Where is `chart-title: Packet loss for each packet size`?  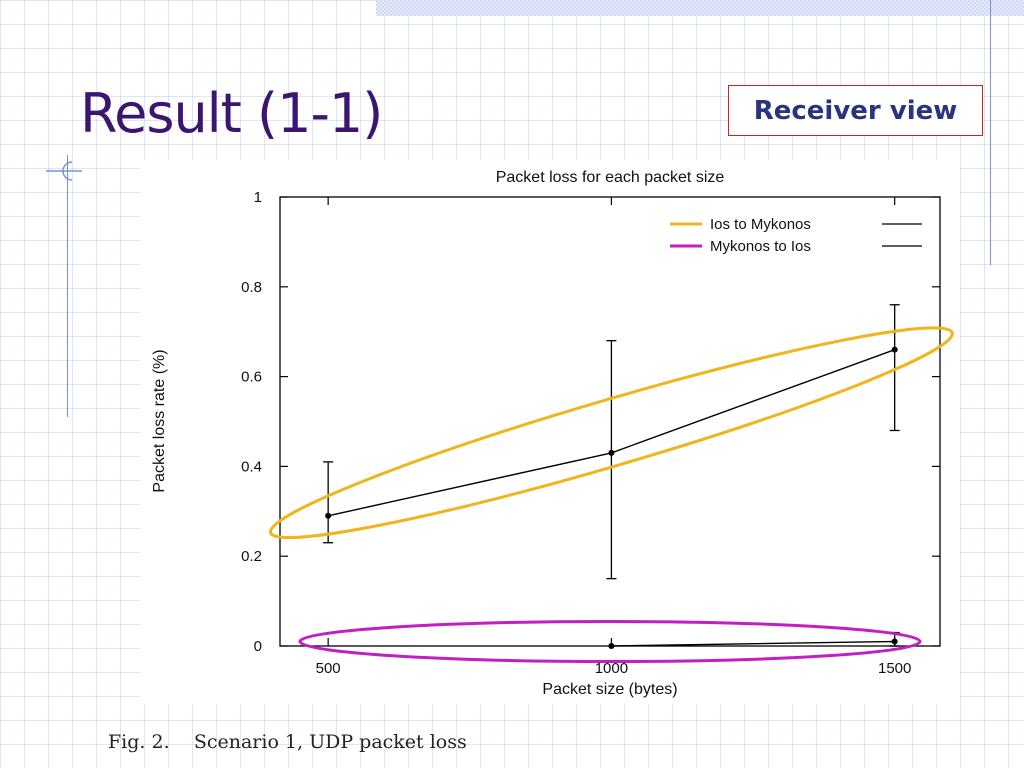
chart-title: Packet loss for each packet size is located at coordinates (610, 177).